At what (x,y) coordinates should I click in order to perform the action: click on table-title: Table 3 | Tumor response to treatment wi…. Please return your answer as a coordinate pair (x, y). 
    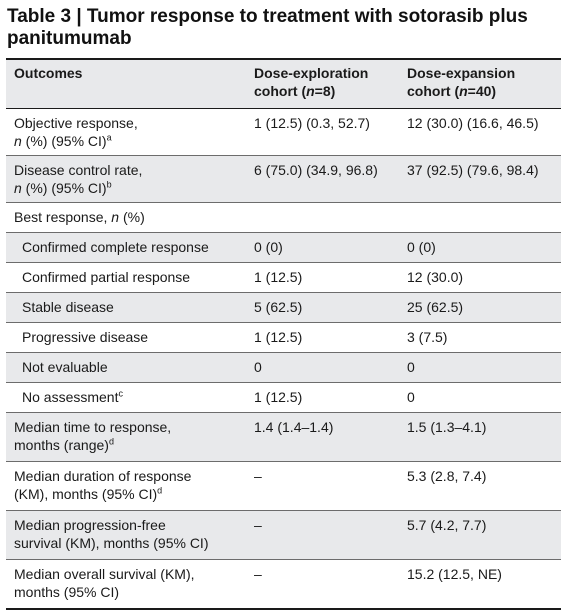
    Looking at the image, I should click on (267, 27).